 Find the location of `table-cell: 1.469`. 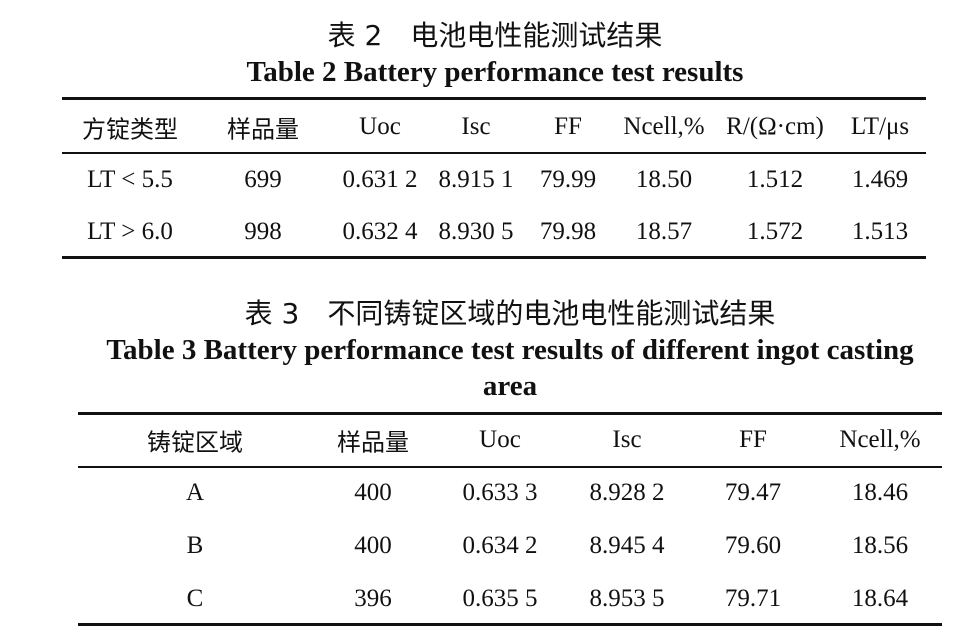

table-cell: 1.469 is located at coordinates (880, 179).